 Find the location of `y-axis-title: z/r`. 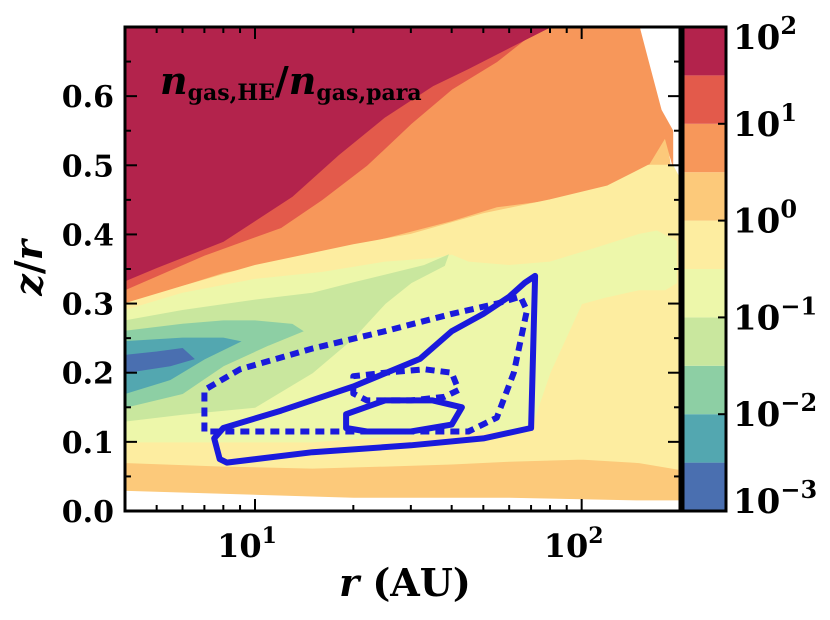

y-axis-title: z/r is located at coordinates (28, 266).